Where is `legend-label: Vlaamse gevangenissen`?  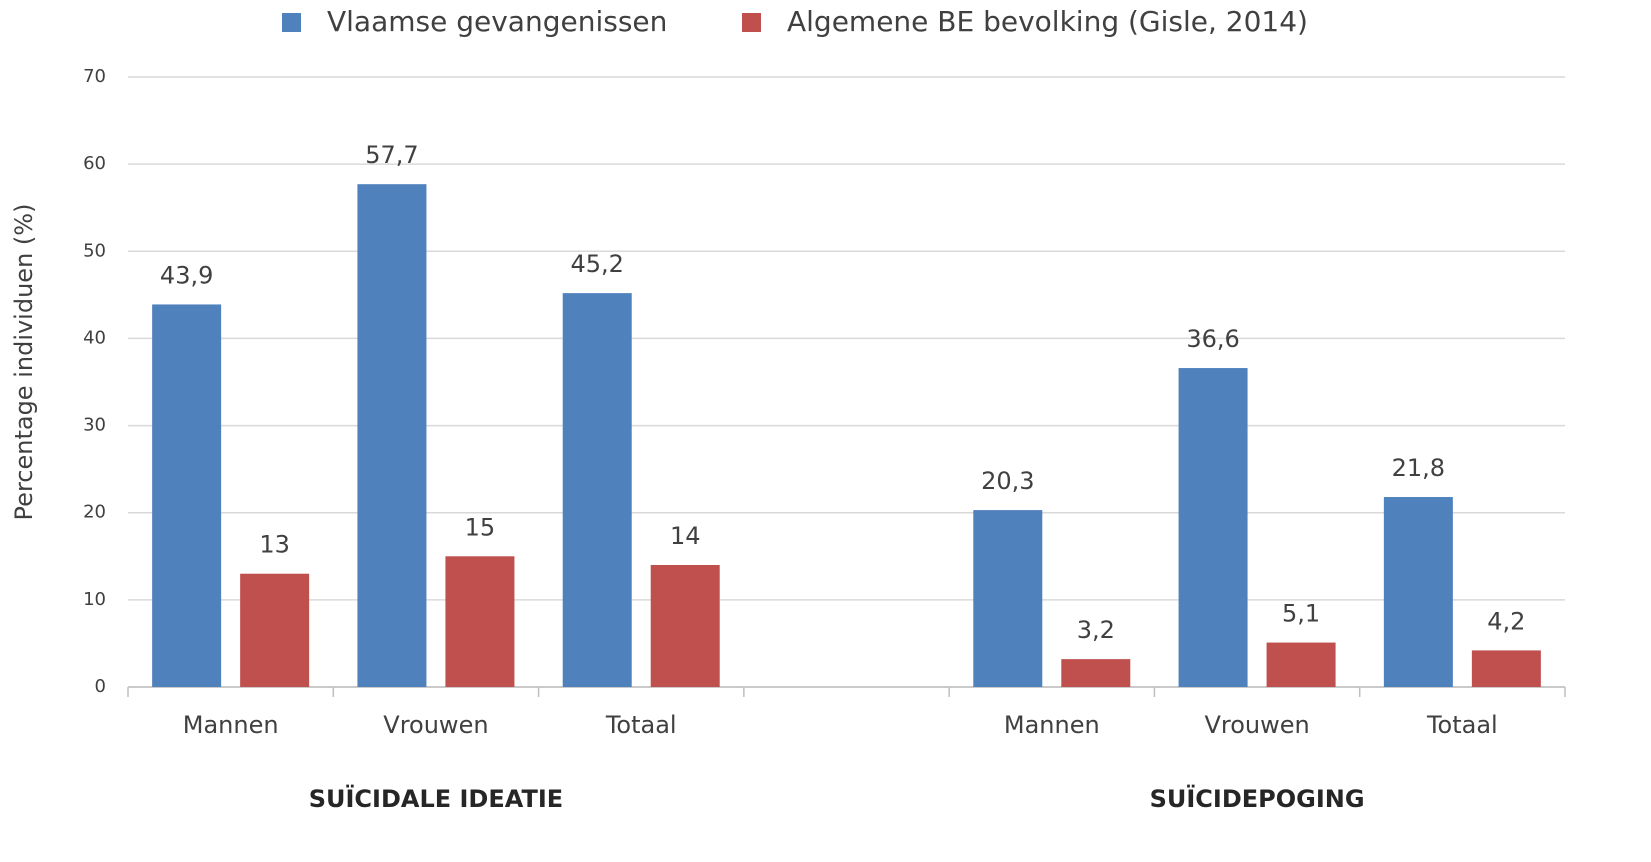
legend-label: Vlaamse gevangenissen is located at coordinates (497, 21).